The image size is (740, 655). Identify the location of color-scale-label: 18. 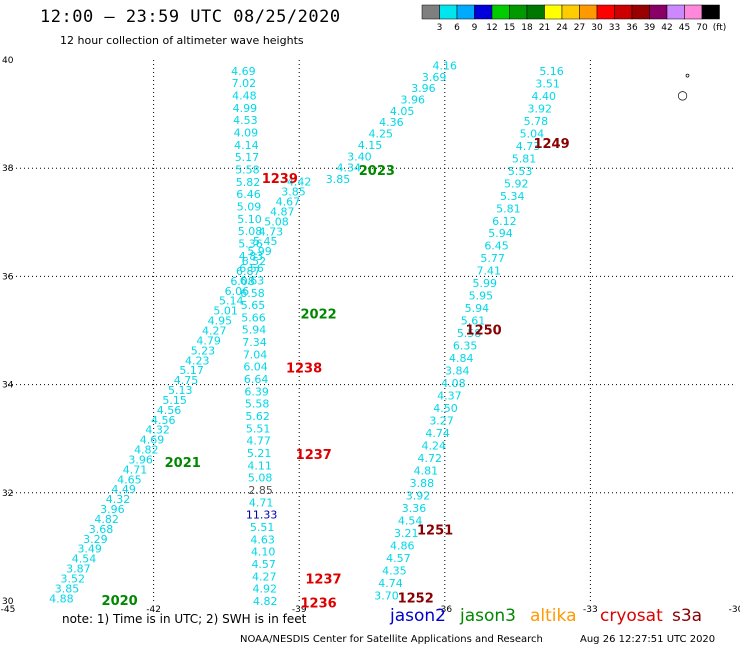
(527, 28).